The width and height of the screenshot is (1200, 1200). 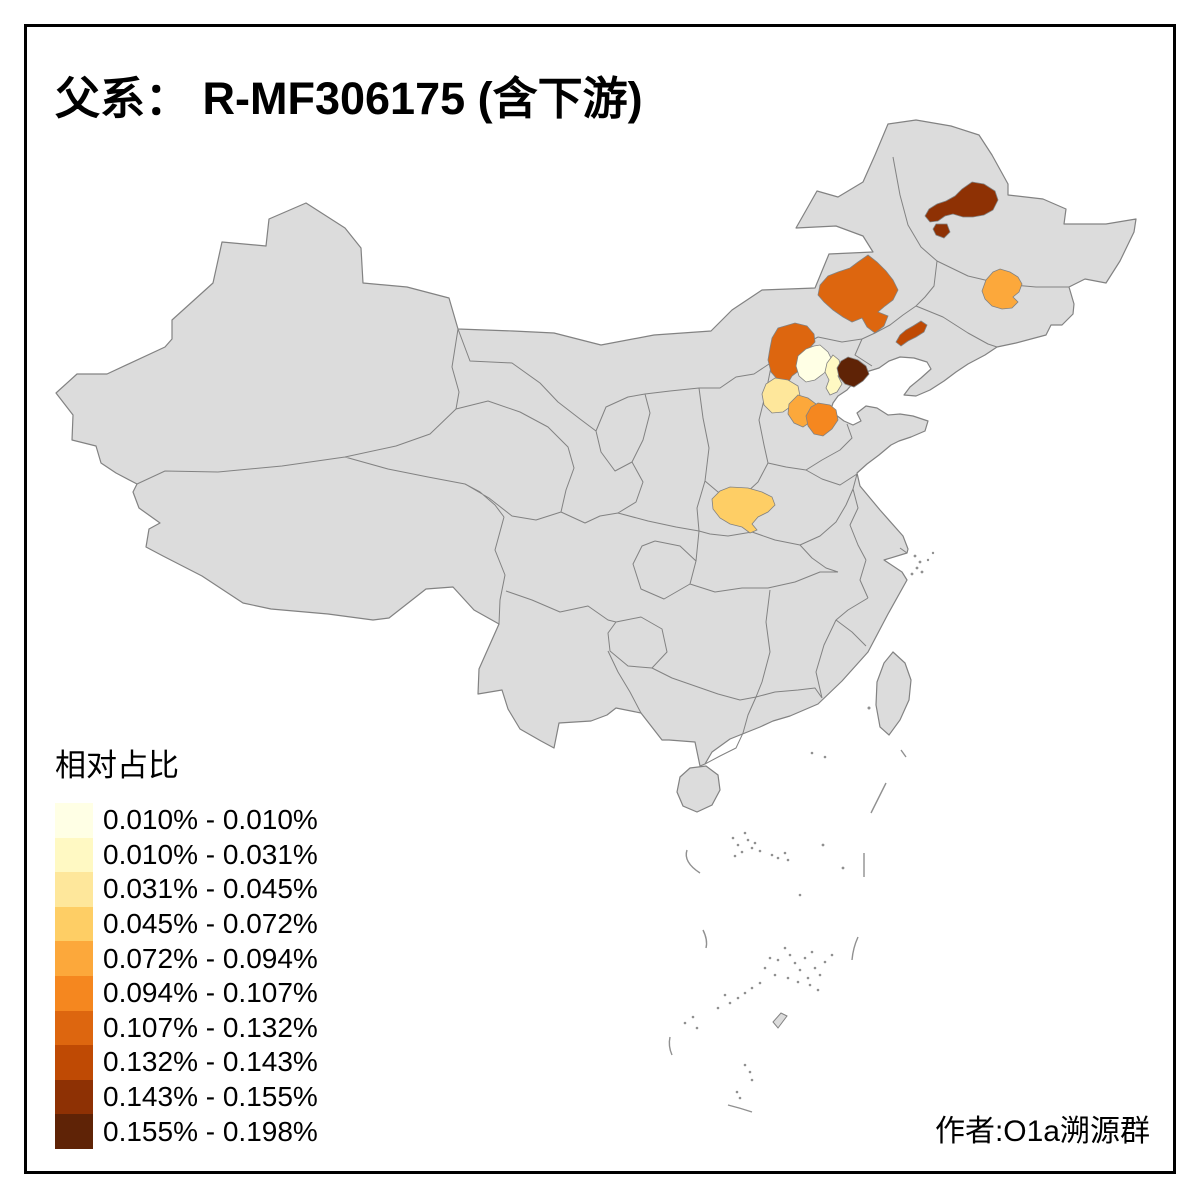 I want to click on region-jilin-central, so click(x=1002, y=289).